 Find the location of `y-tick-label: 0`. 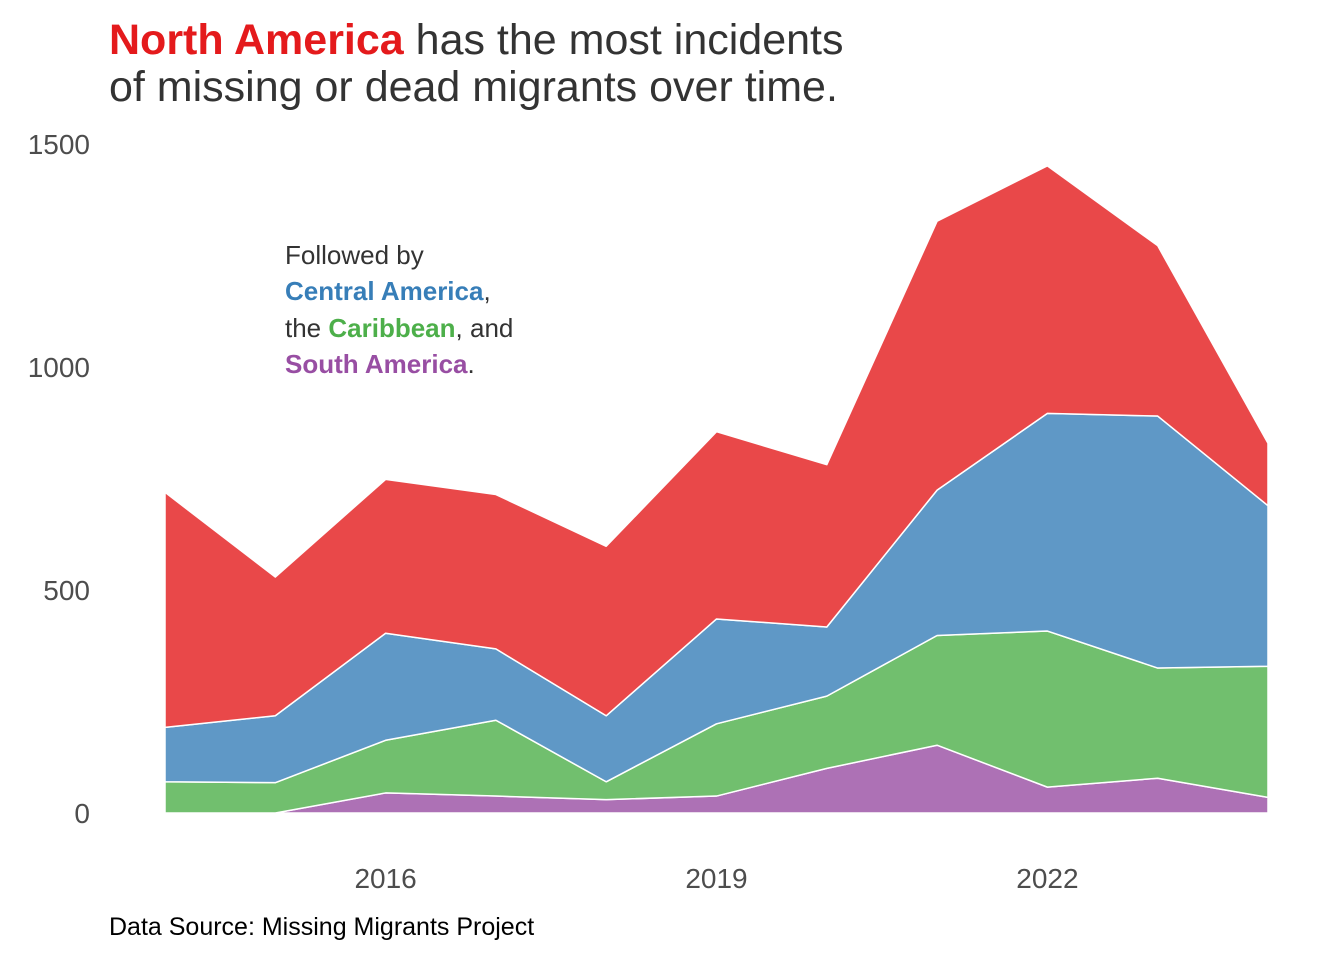

y-tick-label: 0 is located at coordinates (82, 813).